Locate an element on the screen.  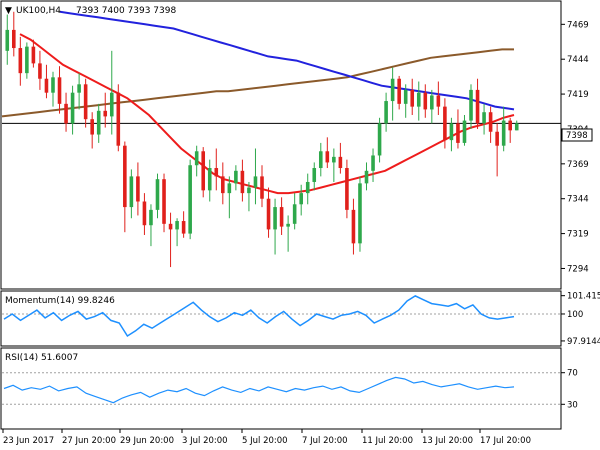
rsi-tick-label: 30 is located at coordinates (572, 405).